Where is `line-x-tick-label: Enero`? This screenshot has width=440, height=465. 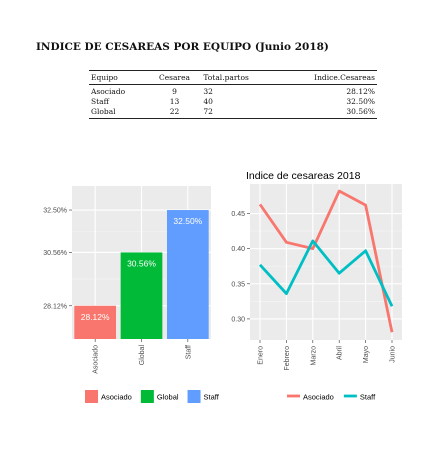 line-x-tick-label: Enero is located at coordinates (261, 355).